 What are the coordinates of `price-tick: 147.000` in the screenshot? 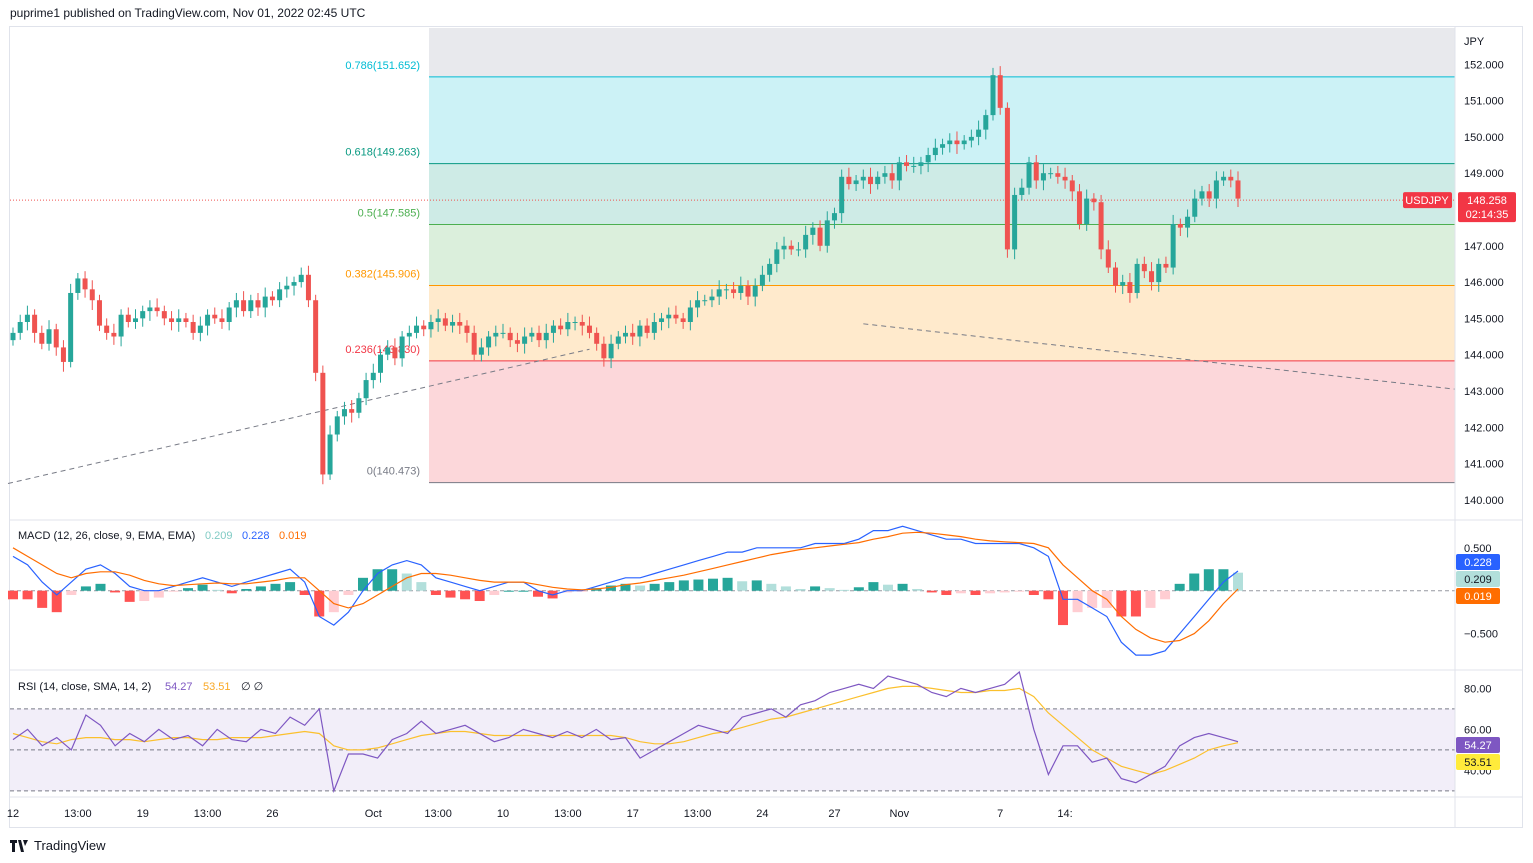 It's located at (1484, 247).